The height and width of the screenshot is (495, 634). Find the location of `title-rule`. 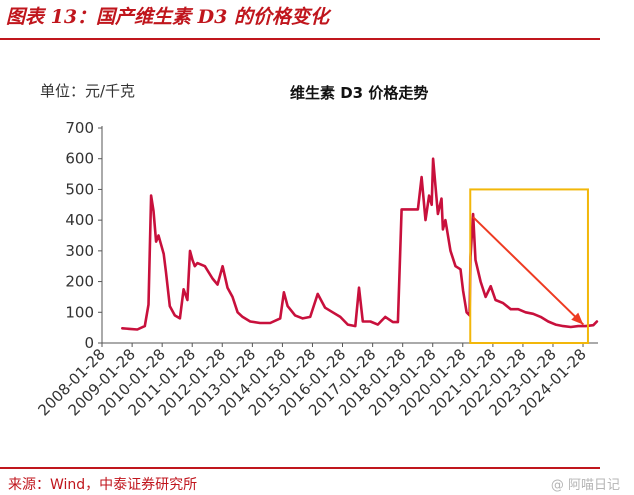

title-rule is located at coordinates (300, 39).